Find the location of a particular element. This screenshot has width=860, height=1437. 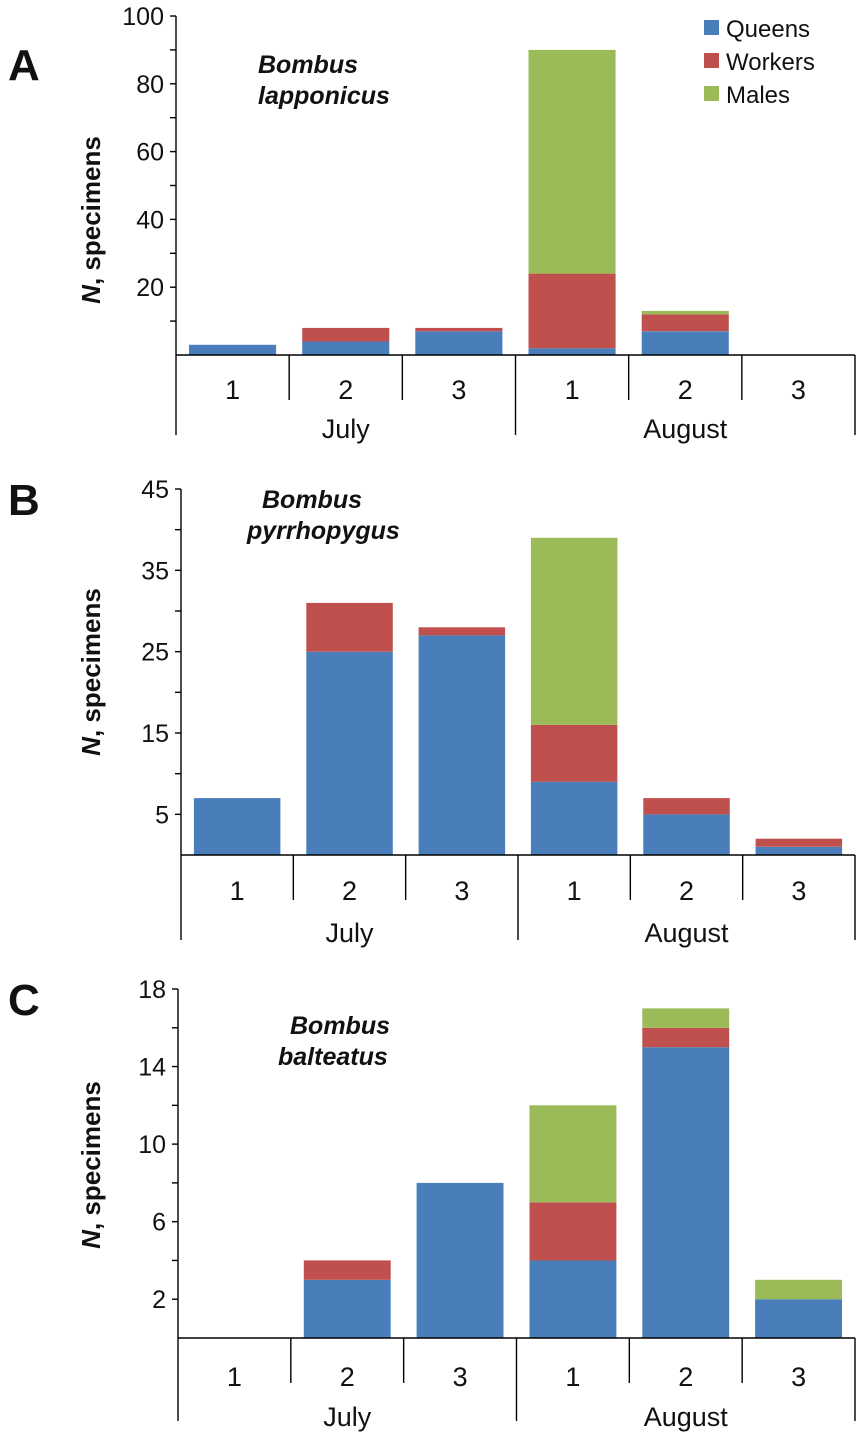

y-tick-label: 14 is located at coordinates (152, 1068).